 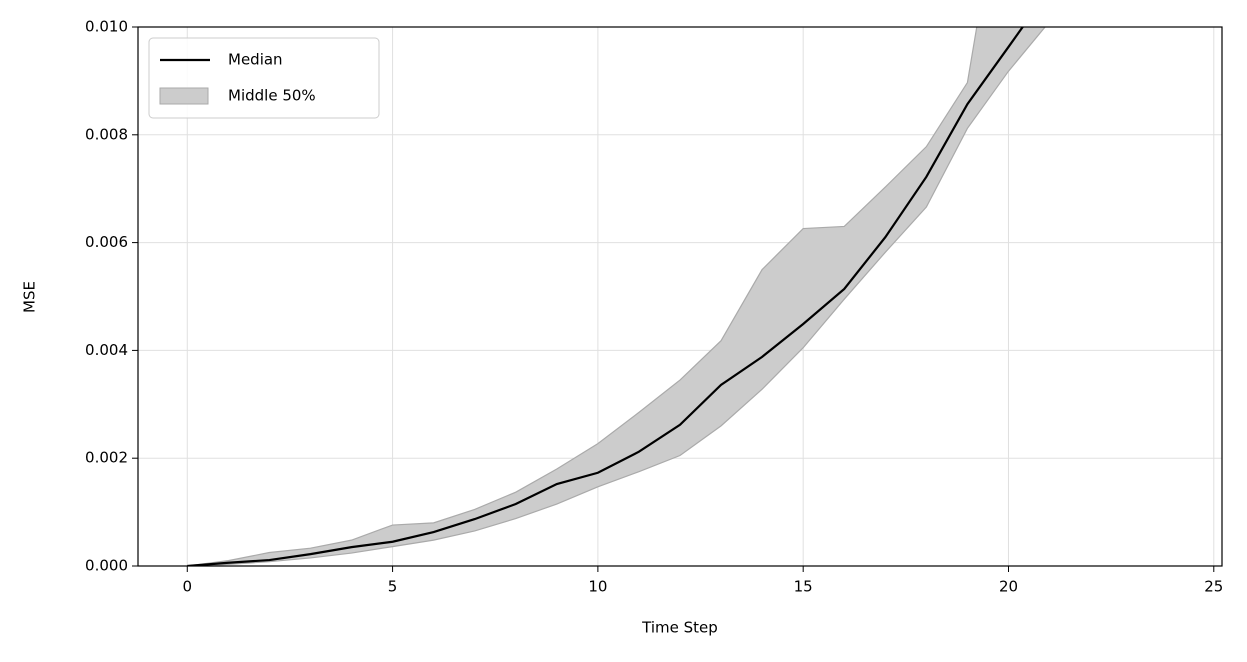 I want to click on y-tick-label: 0.004, so click(x=106, y=350).